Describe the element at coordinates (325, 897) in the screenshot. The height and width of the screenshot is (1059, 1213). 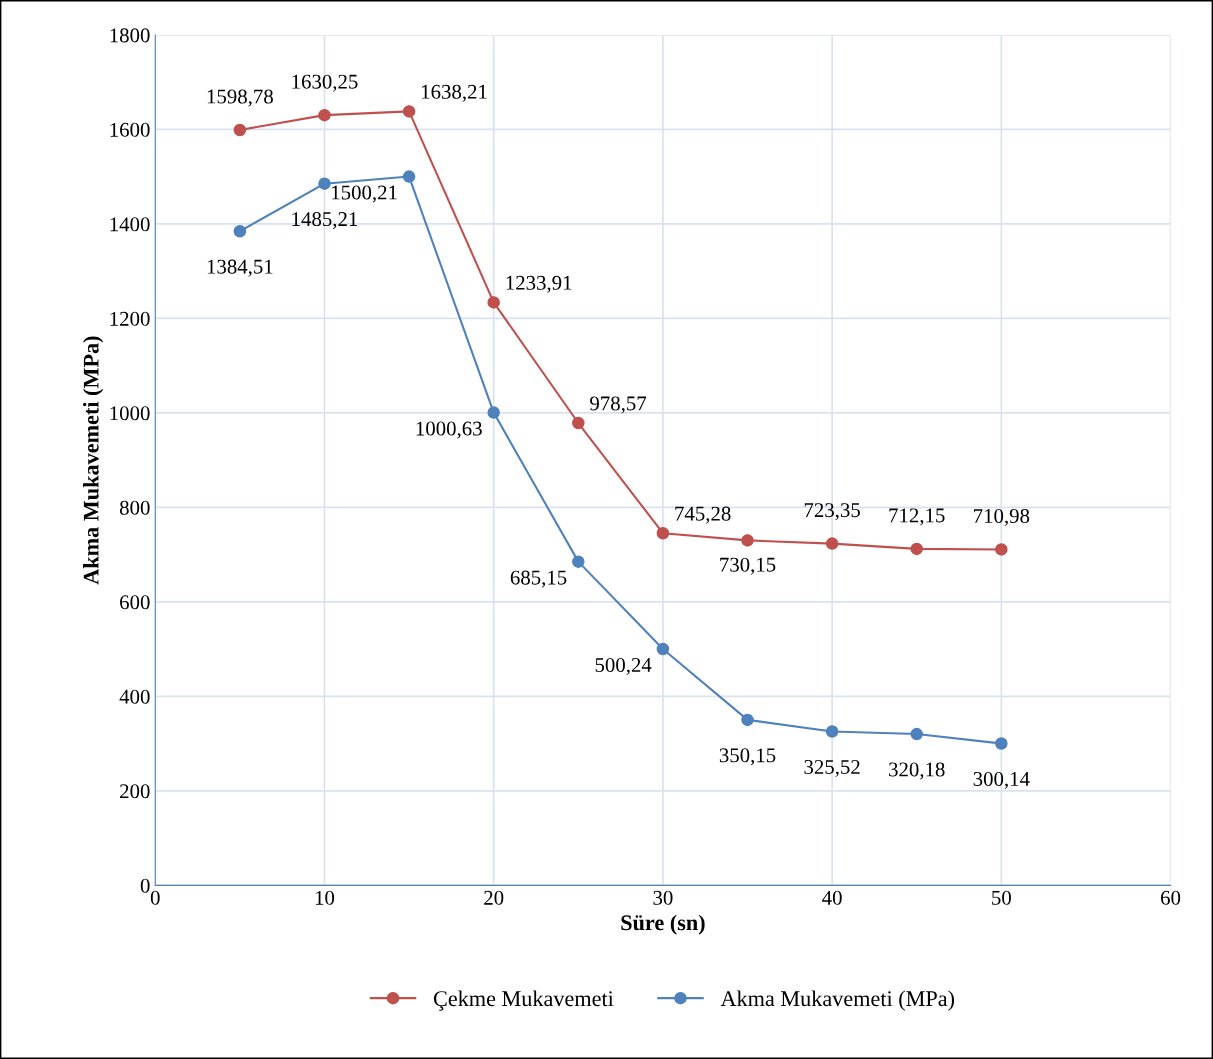
I see `x-tick-label: 10` at that location.